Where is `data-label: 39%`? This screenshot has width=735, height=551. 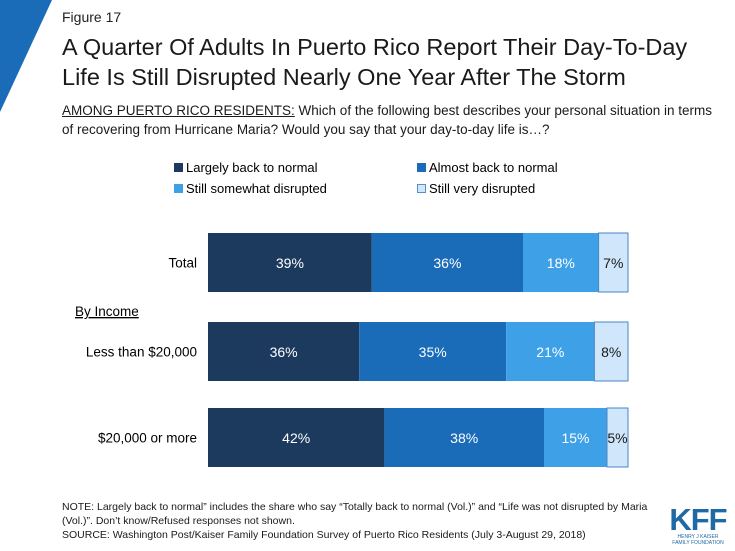
data-label: 39% is located at coordinates (290, 263).